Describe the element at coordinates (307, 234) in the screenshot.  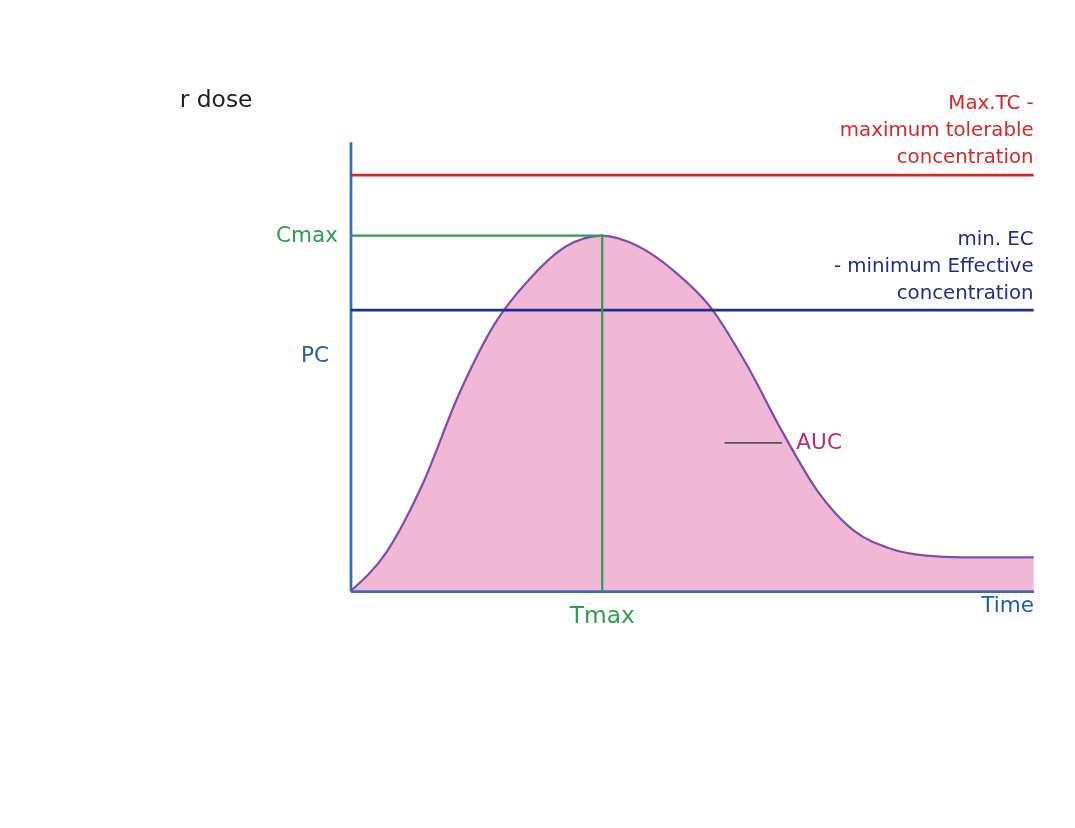
I see `ref-line-label: Cmax` at that location.